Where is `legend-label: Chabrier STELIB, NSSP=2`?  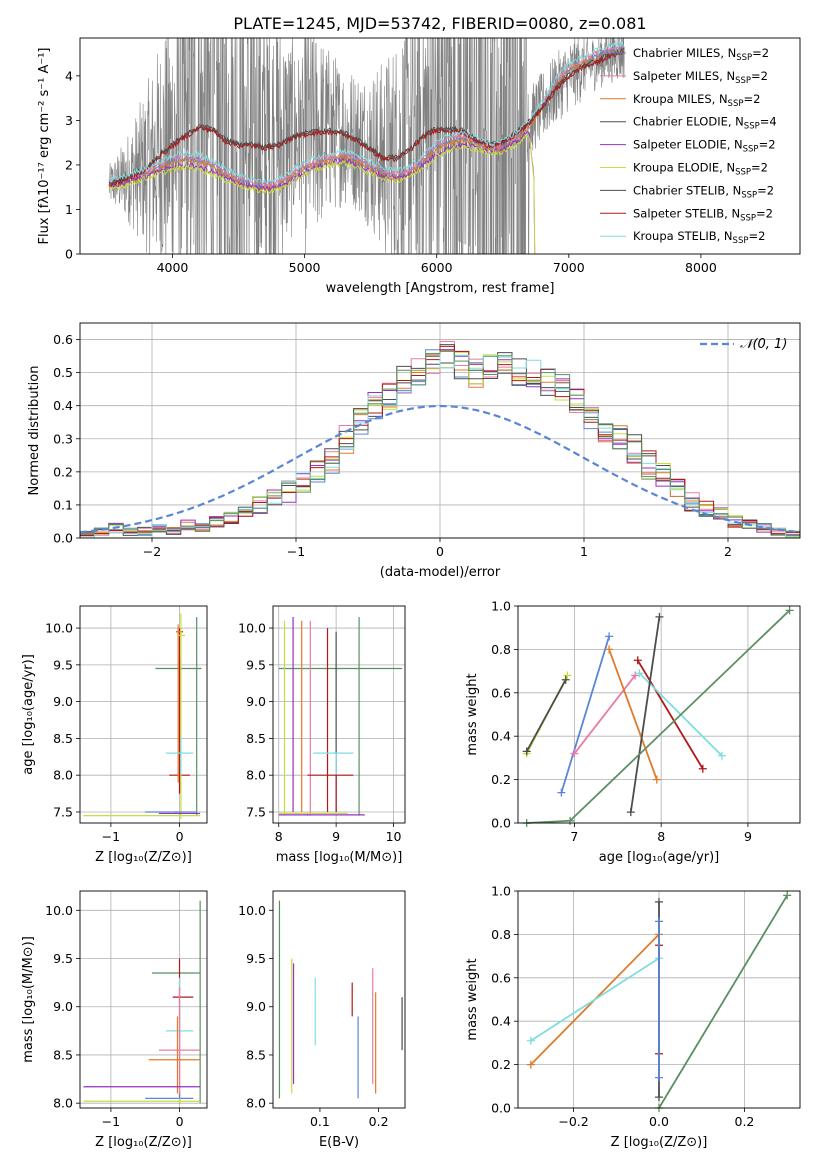
legend-label: Chabrier STELIB, NSSP=2 is located at coordinates (703, 191).